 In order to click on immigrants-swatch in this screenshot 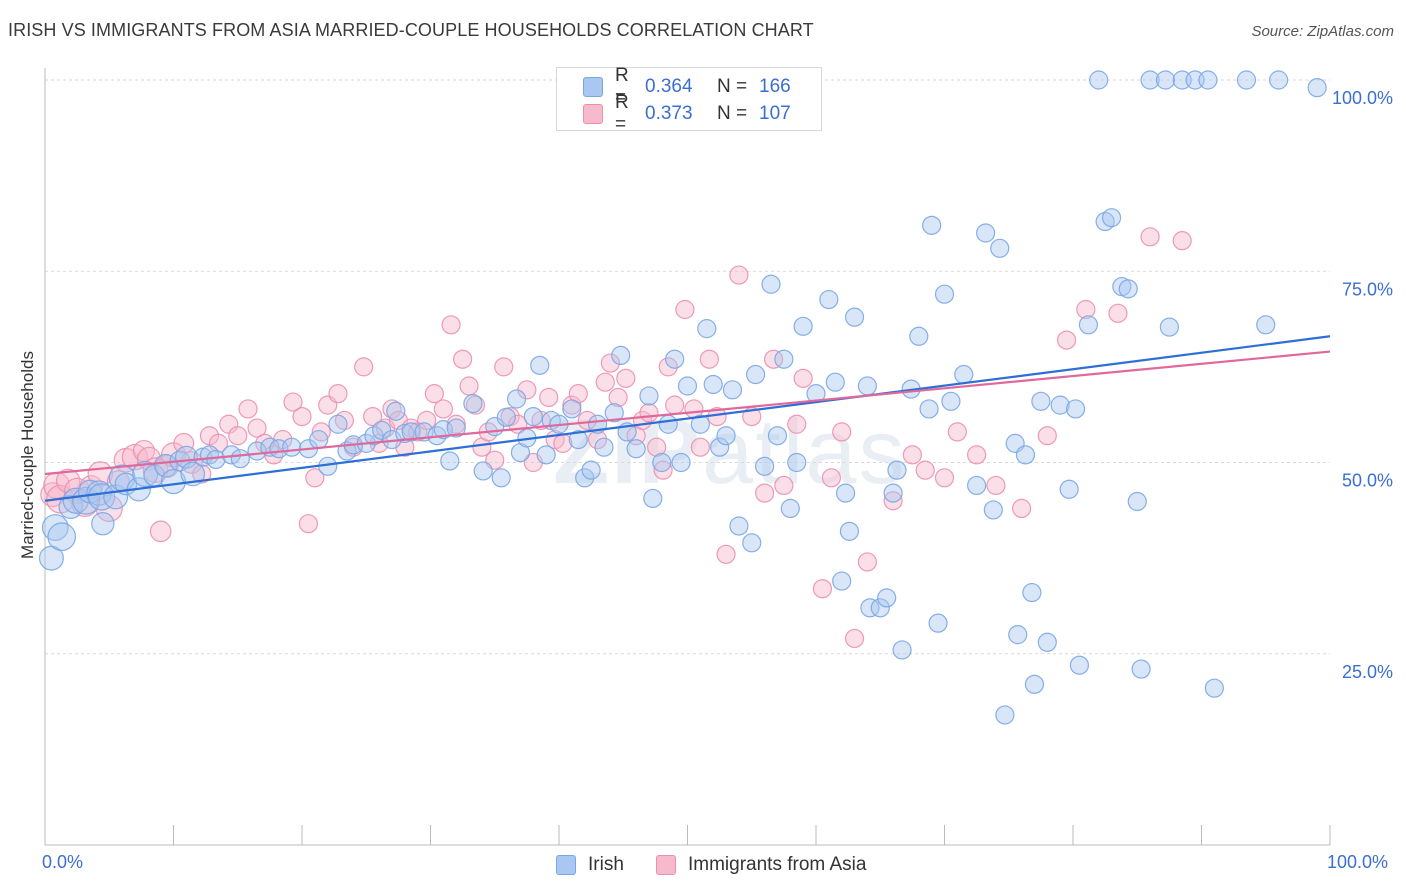, I will do `click(593, 114)`.